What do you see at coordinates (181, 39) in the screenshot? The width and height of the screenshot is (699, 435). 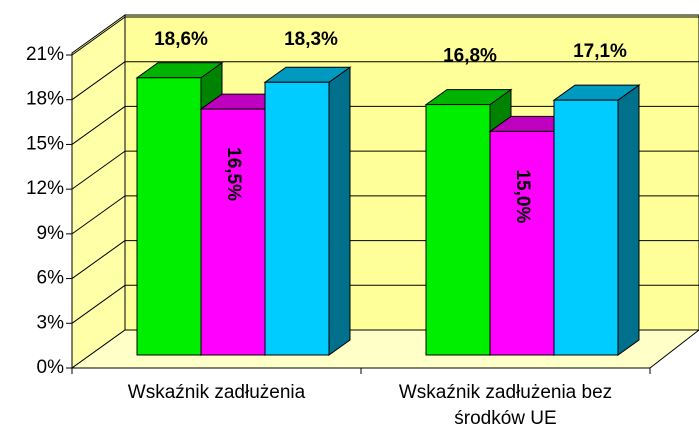 I see `value-label: 18,6%` at bounding box center [181, 39].